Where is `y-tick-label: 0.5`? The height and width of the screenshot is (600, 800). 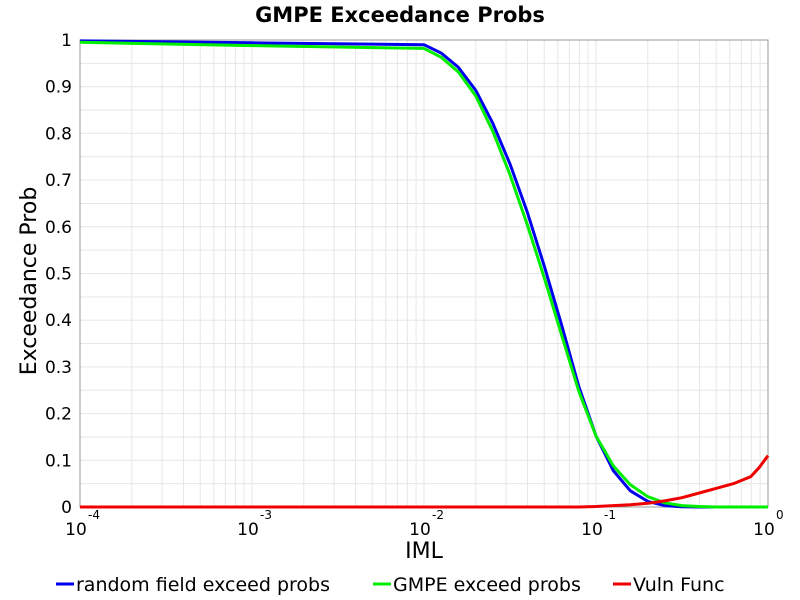
y-tick-label: 0.5 is located at coordinates (58, 275).